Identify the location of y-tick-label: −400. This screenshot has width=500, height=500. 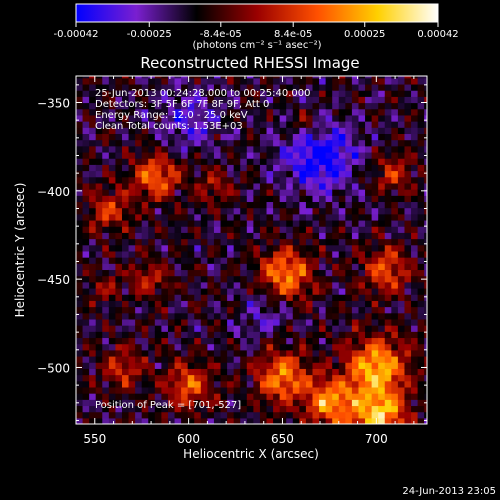
(53, 192).